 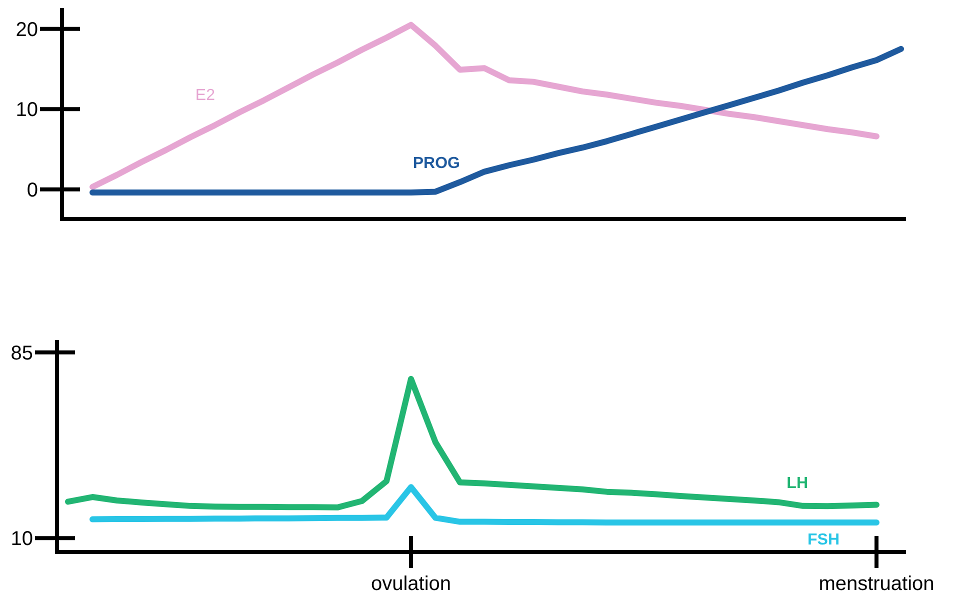 I want to click on series-label: LH, so click(x=797, y=483).